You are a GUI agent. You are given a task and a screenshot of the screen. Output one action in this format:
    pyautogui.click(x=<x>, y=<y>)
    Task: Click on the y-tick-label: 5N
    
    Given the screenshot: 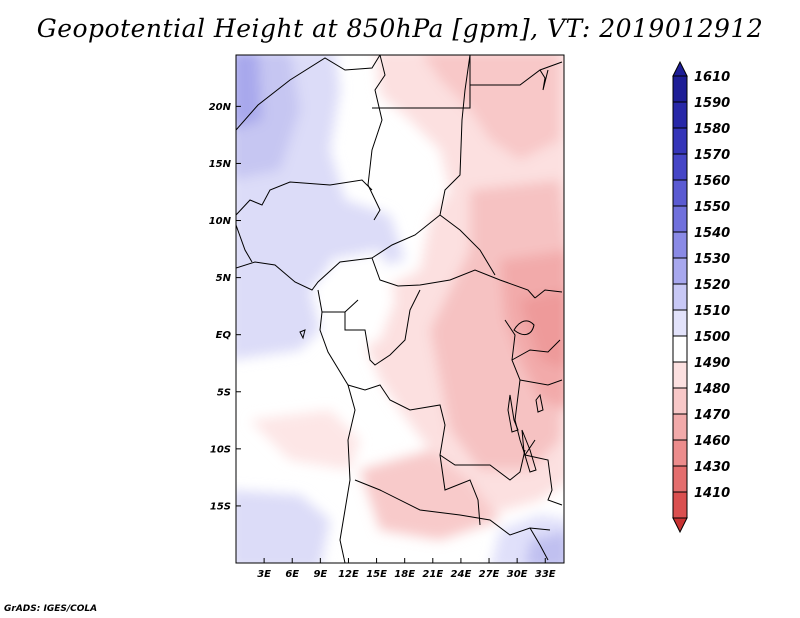 What is the action you would take?
    pyautogui.click(x=224, y=278)
    